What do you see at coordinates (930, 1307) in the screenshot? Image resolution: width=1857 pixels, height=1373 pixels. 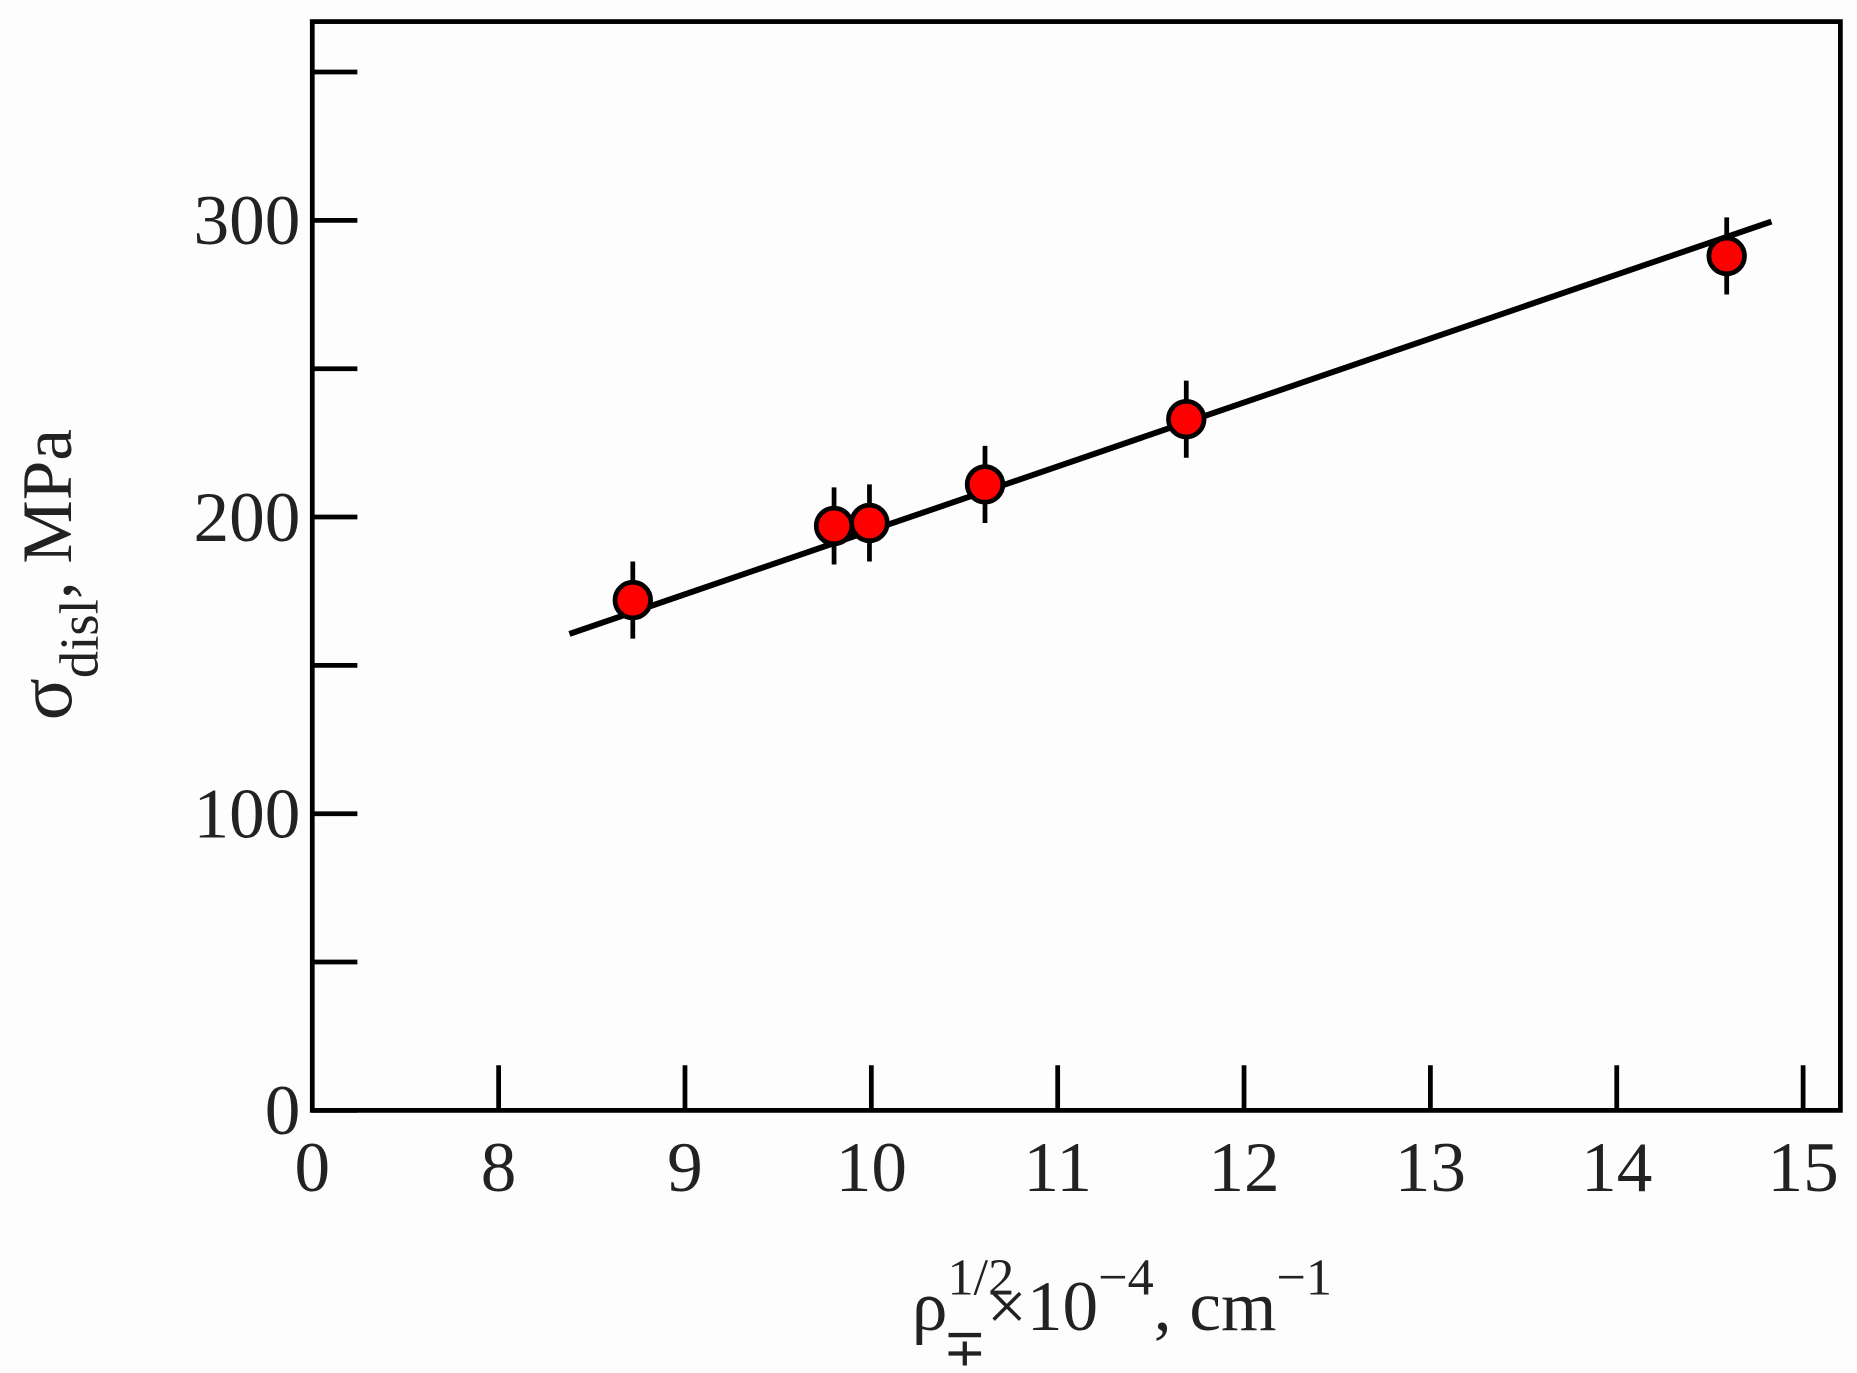 I see `x-label-part: ρ` at bounding box center [930, 1307].